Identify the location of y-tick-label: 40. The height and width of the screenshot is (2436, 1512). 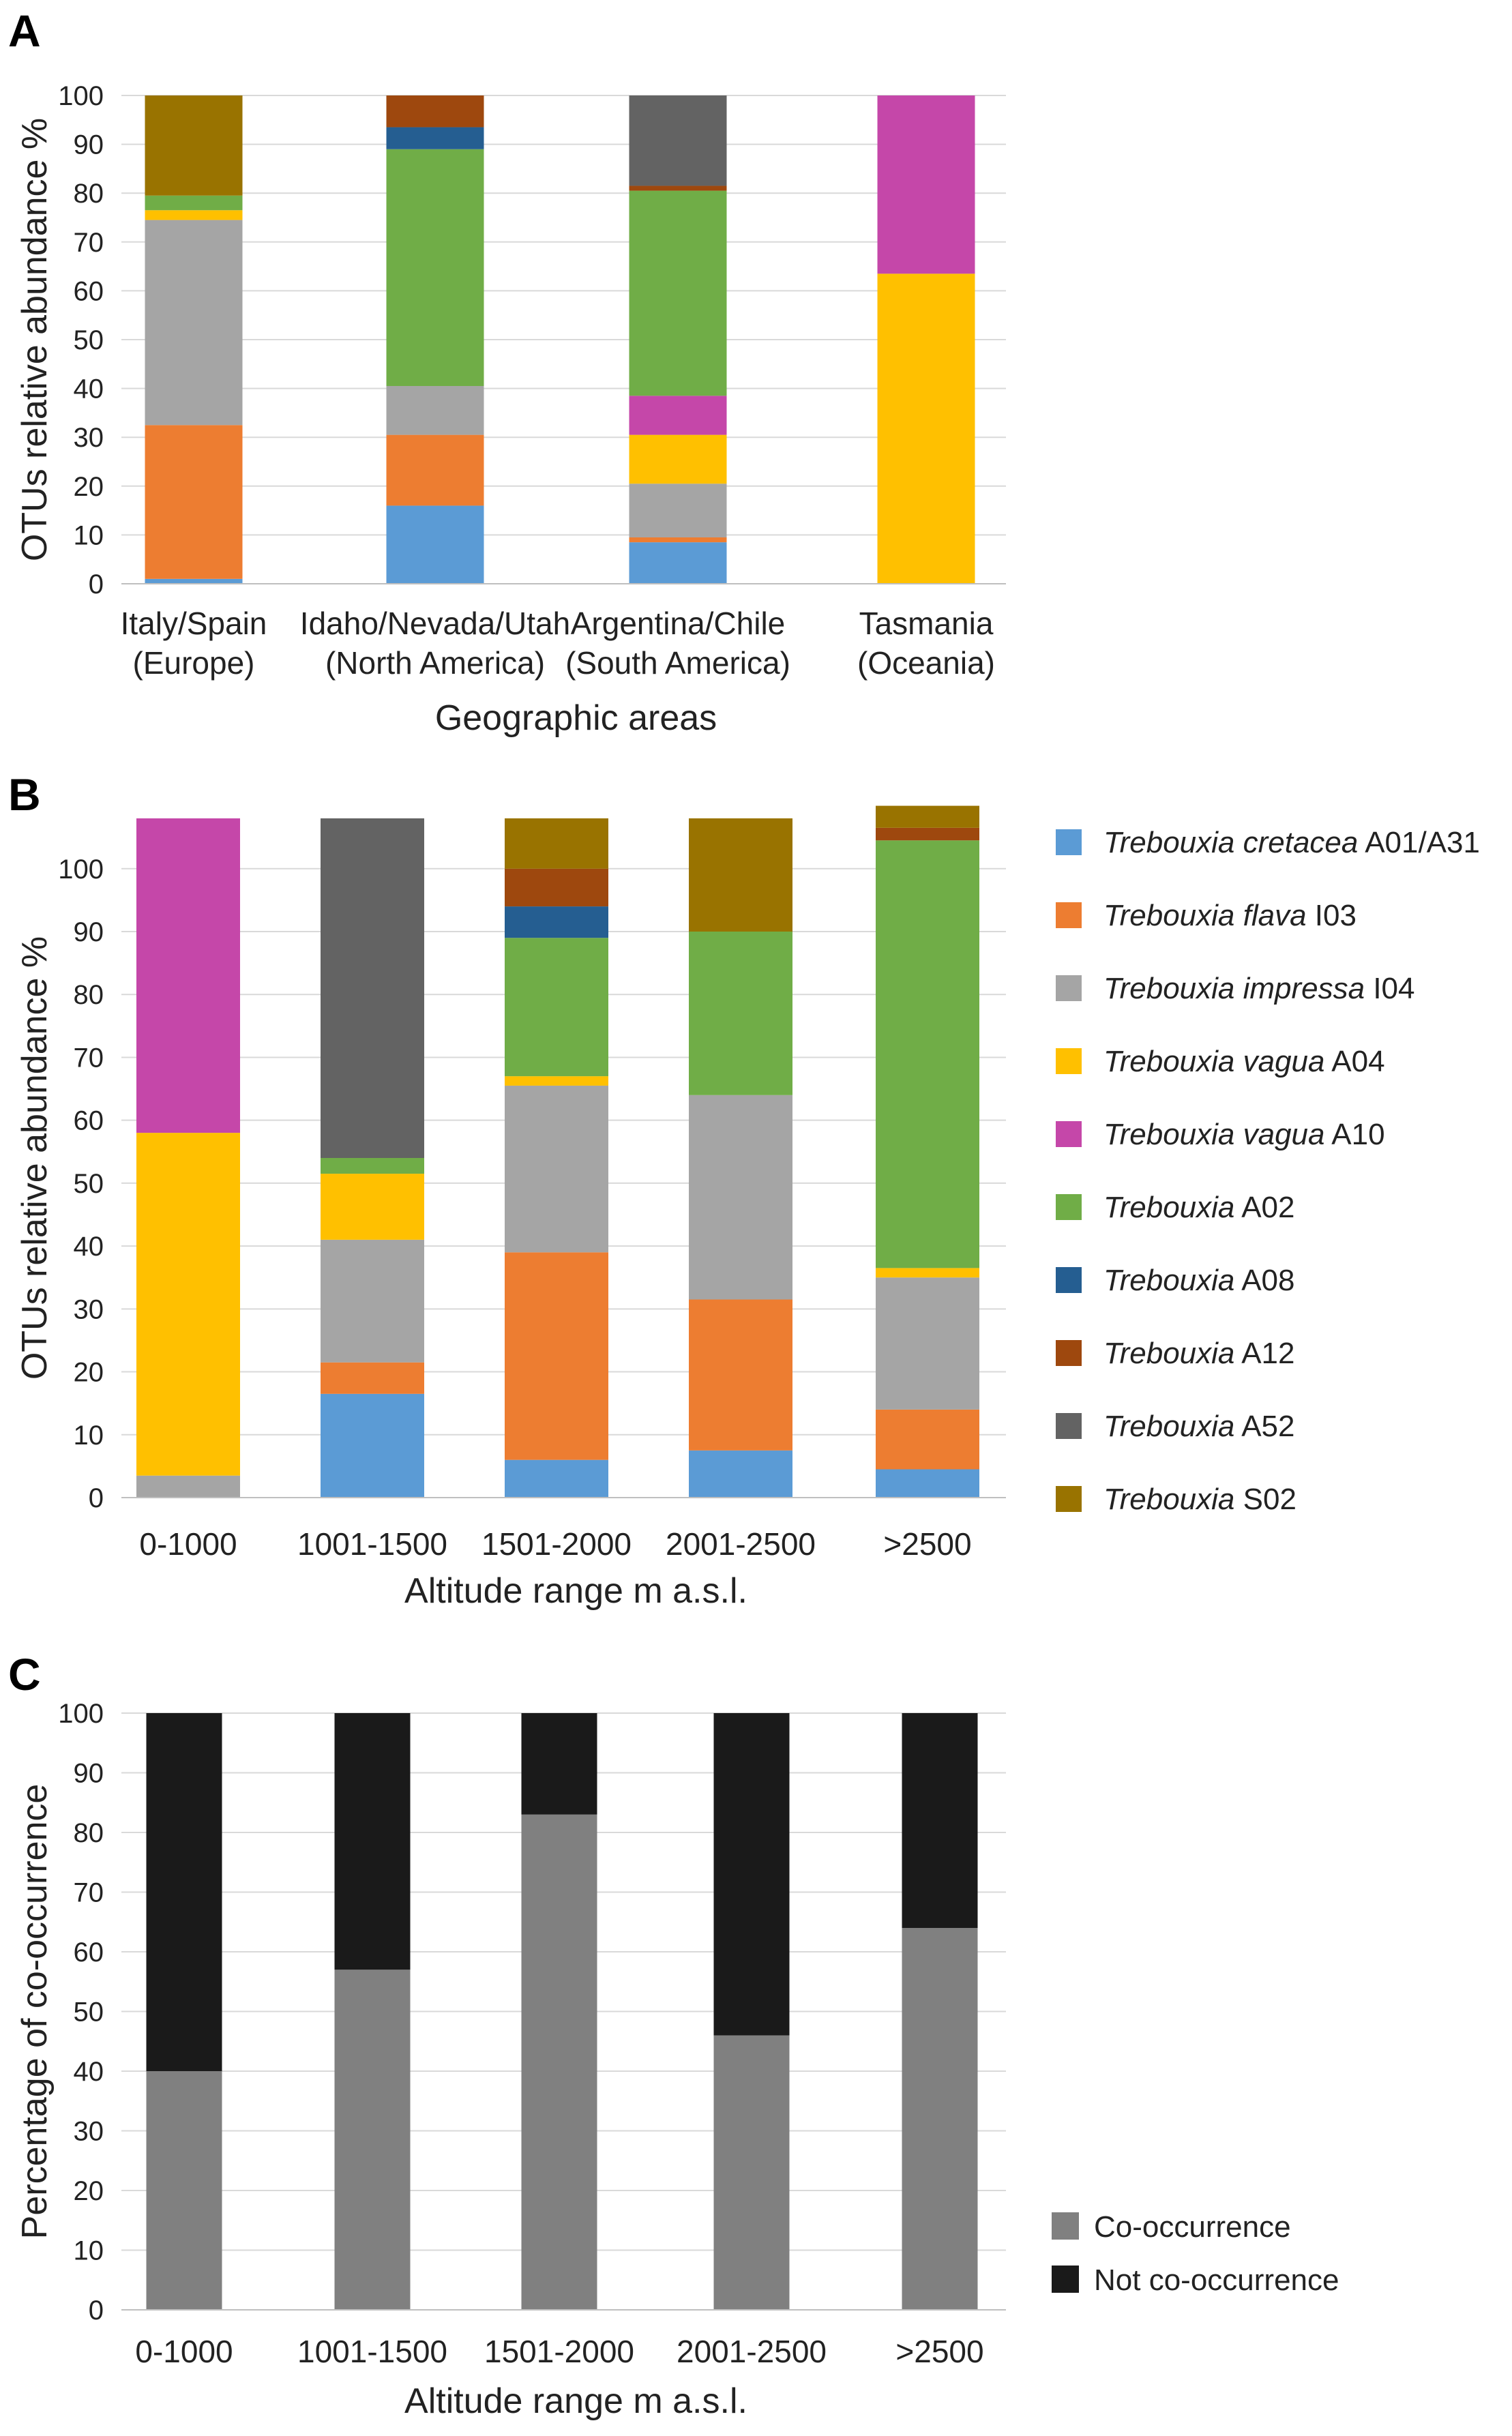
(89, 389).